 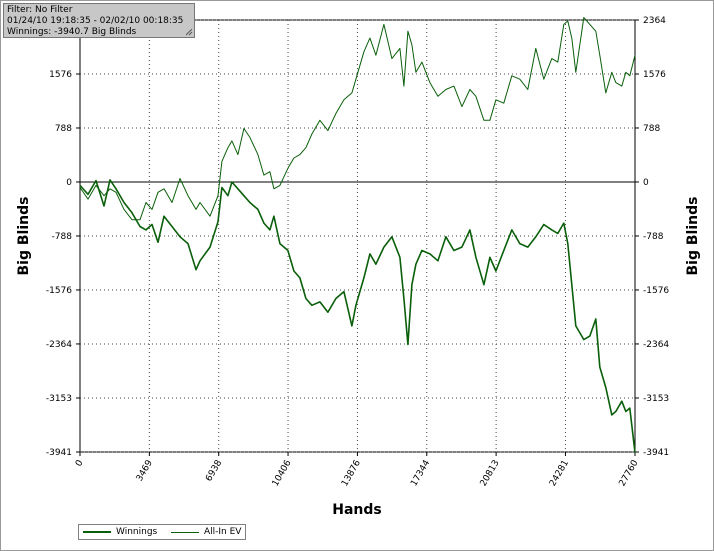 I want to click on x-tick-label: 20813, so click(x=490, y=474).